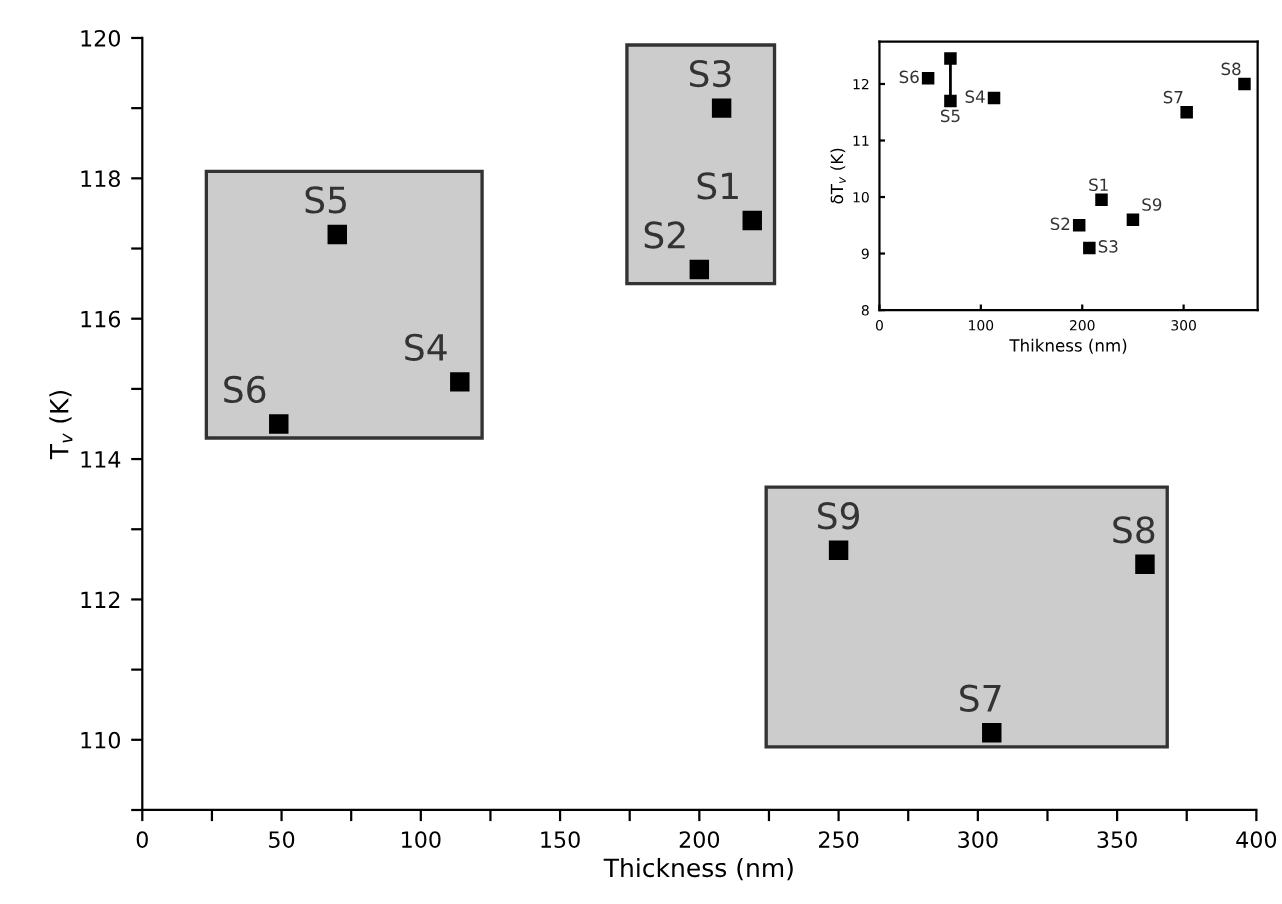  What do you see at coordinates (421, 840) in the screenshot?
I see `x-tick-label: 100` at bounding box center [421, 840].